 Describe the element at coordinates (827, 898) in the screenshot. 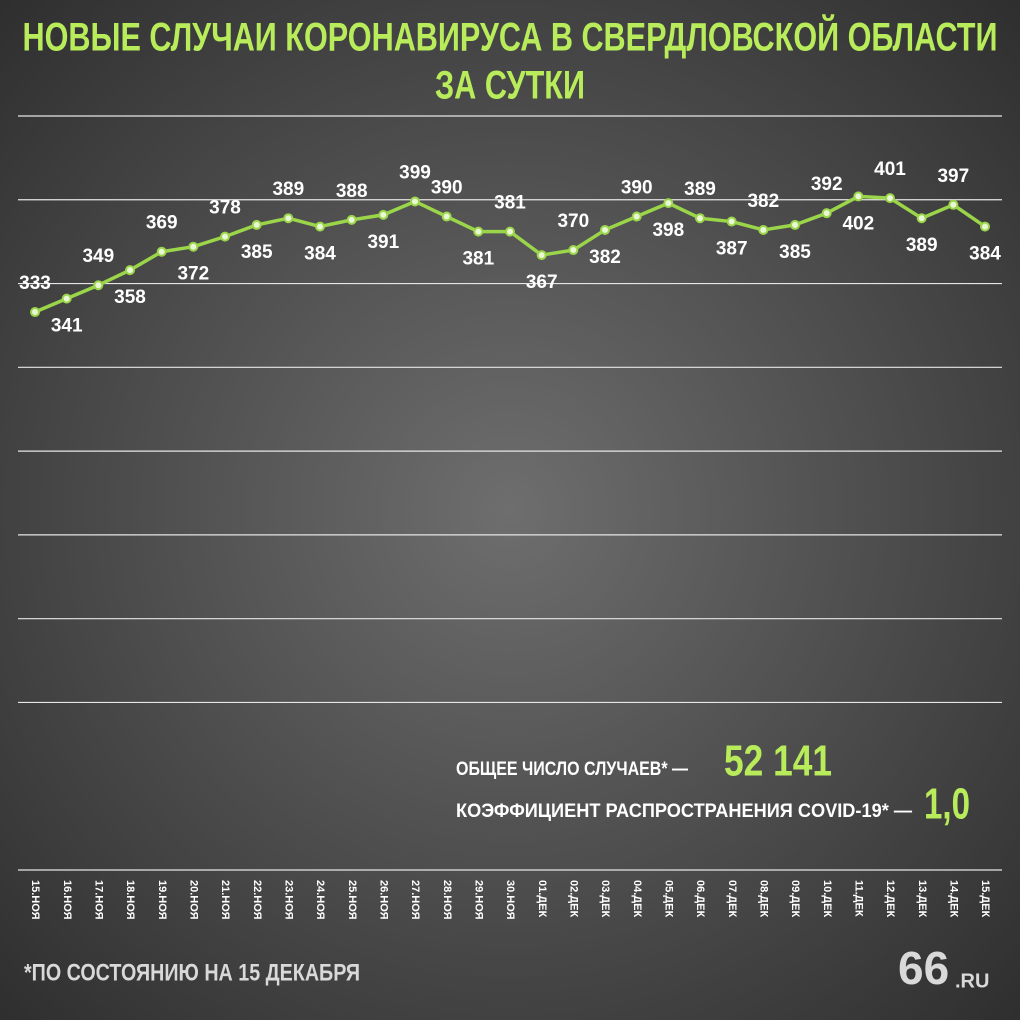

I see `x-tick-label: 10.ДЕК` at that location.